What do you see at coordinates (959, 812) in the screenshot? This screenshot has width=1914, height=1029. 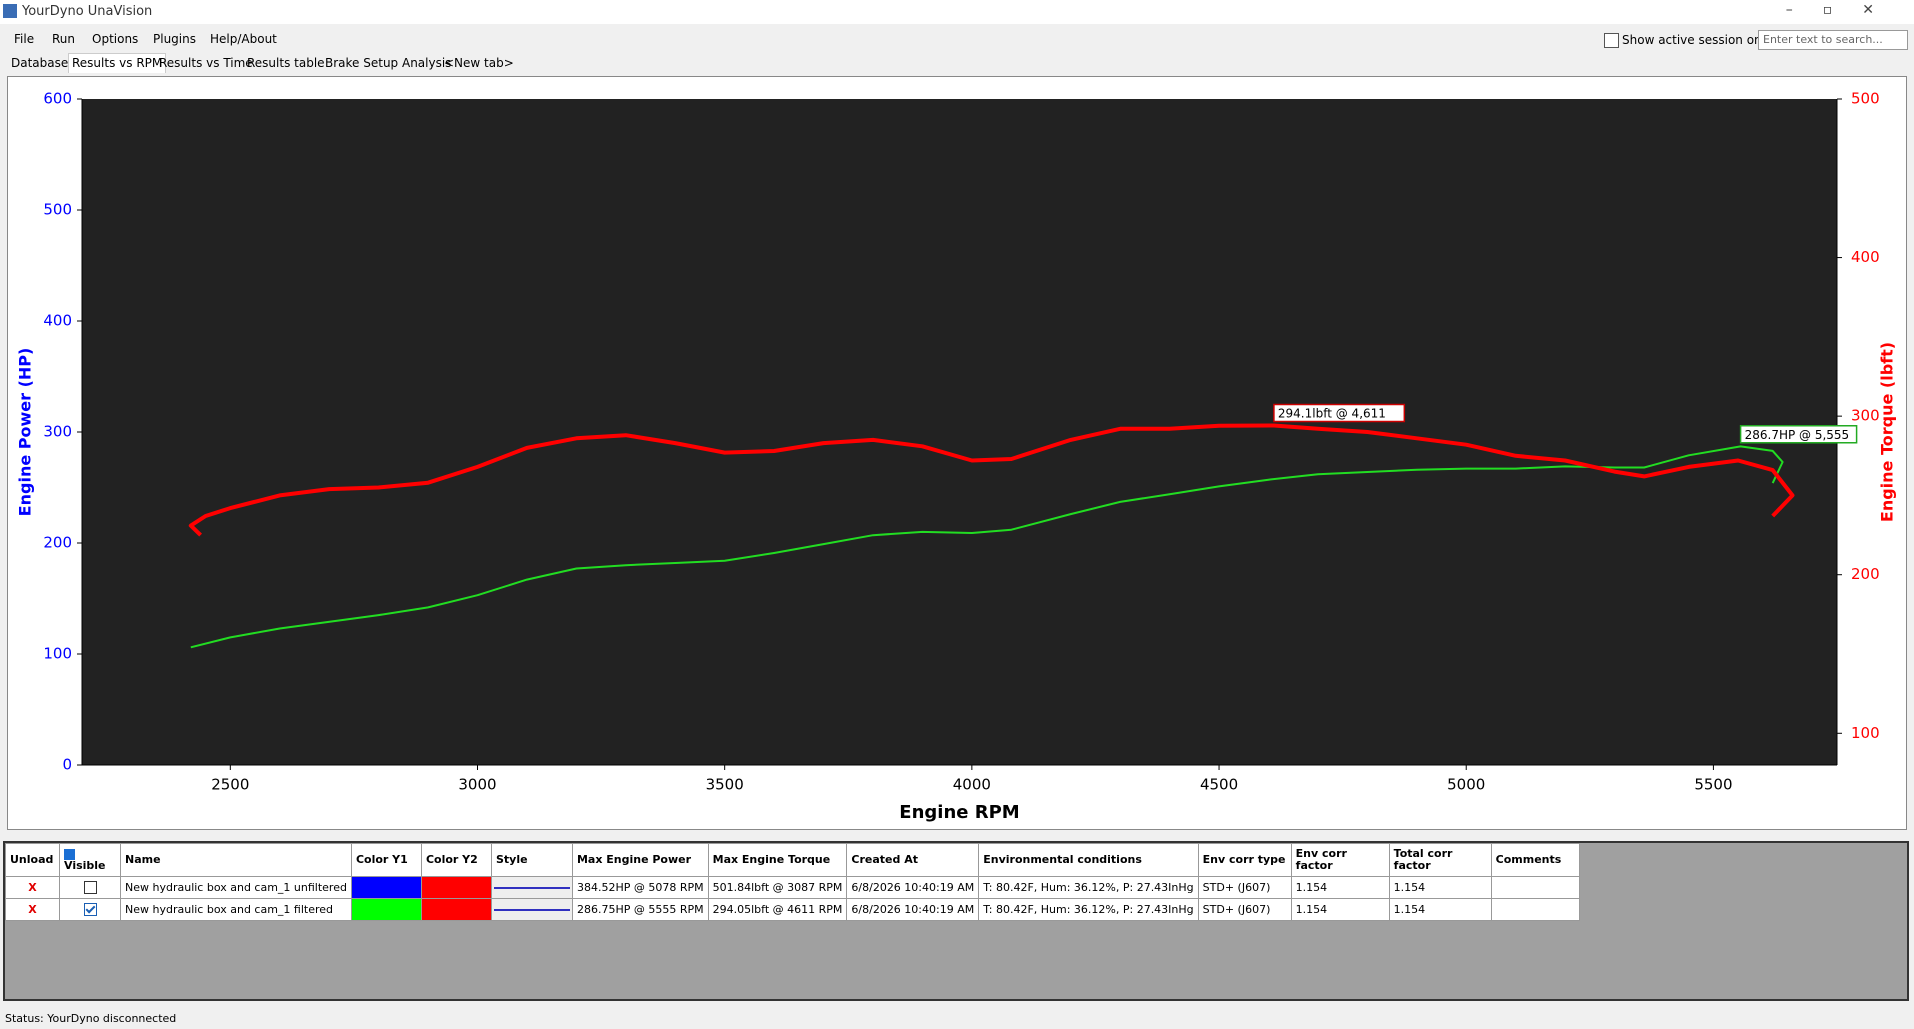 I see `x-axis-title: Engine RPM` at bounding box center [959, 812].